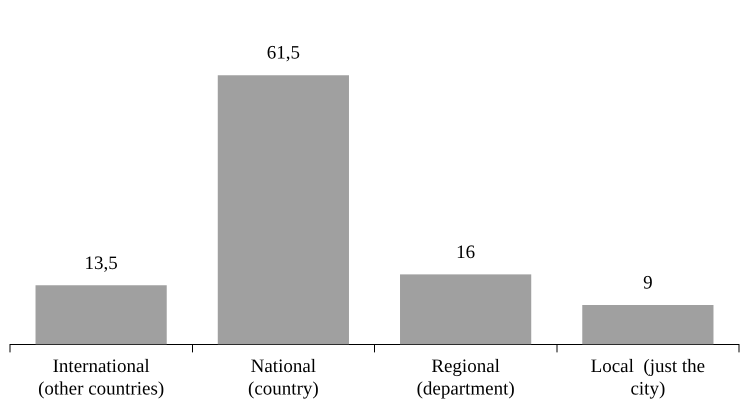 The image size is (749, 412). I want to click on x-tick-label: International (other countries), so click(101, 378).